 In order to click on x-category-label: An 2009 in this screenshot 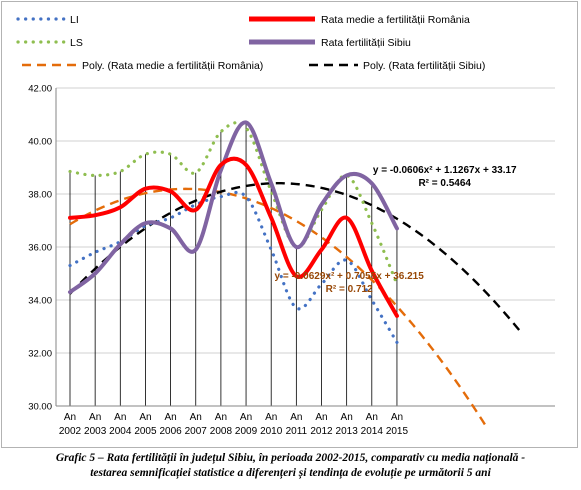, I will do `click(246, 424)`.